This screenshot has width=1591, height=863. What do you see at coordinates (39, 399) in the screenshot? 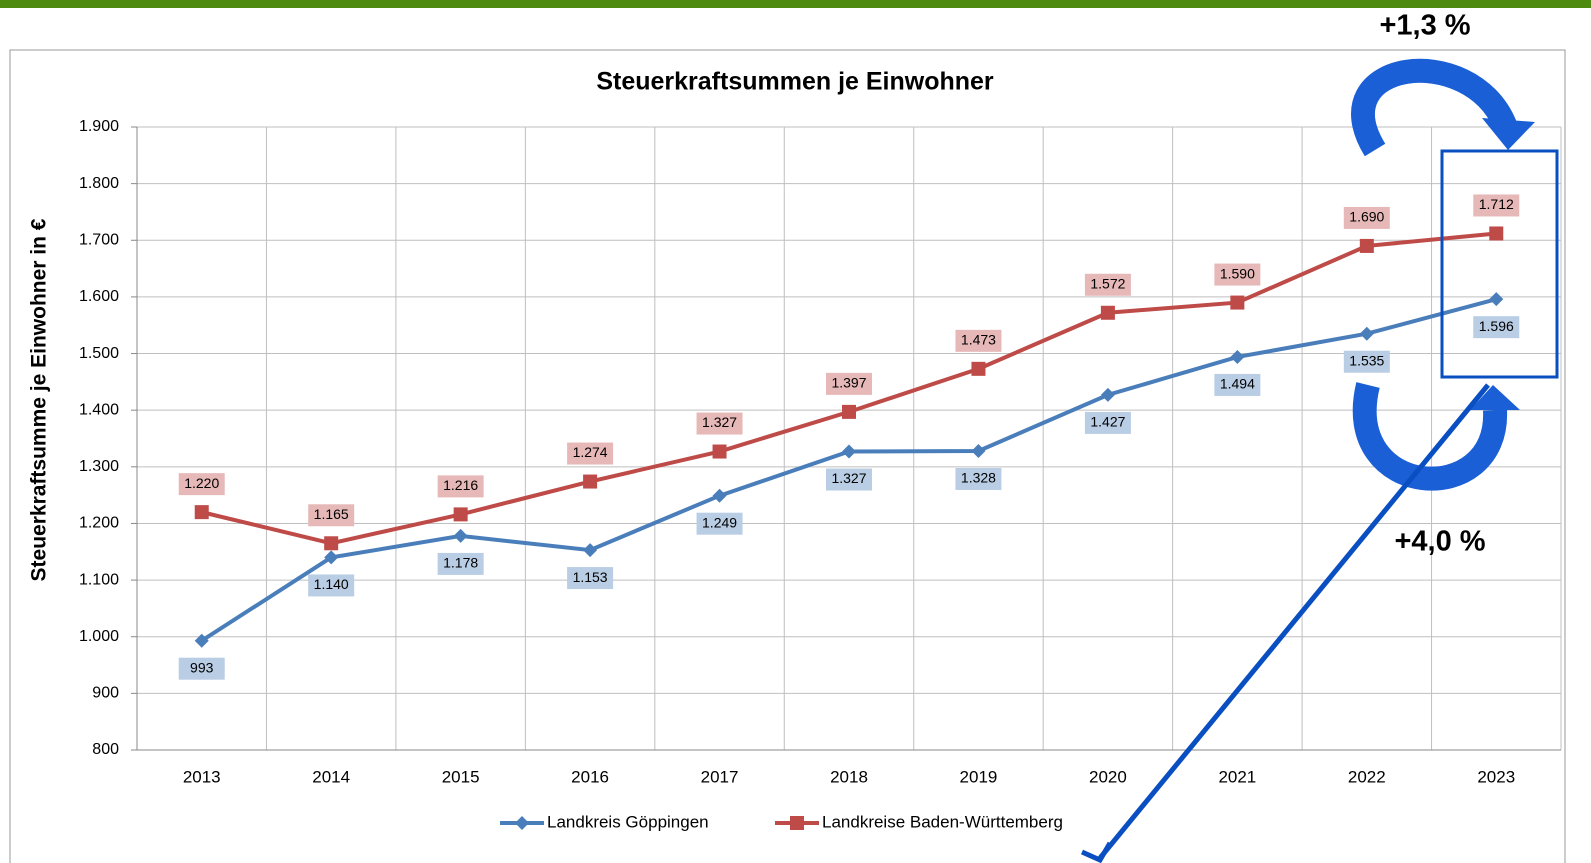
I see `y-axis-label: Steuerkraftsumme je Einwohner in €` at bounding box center [39, 399].